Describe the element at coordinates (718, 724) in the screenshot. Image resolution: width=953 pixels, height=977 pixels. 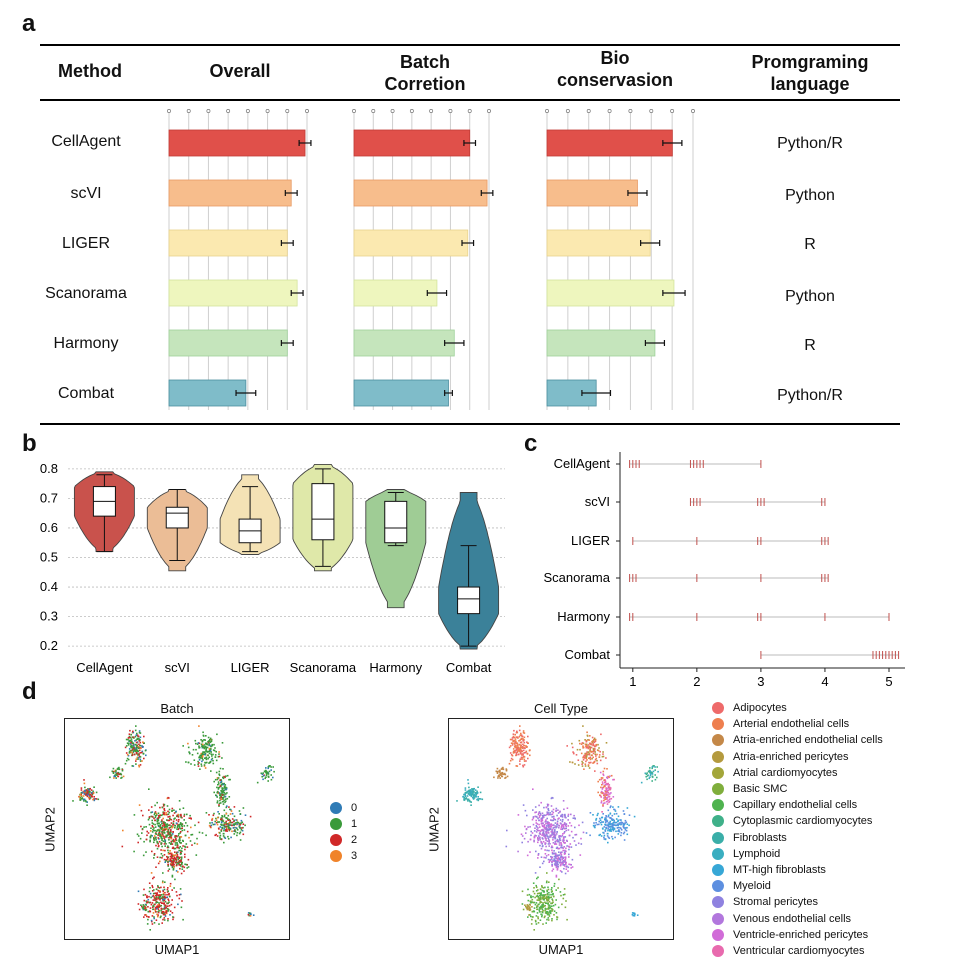
I see `legend-swatch` at that location.